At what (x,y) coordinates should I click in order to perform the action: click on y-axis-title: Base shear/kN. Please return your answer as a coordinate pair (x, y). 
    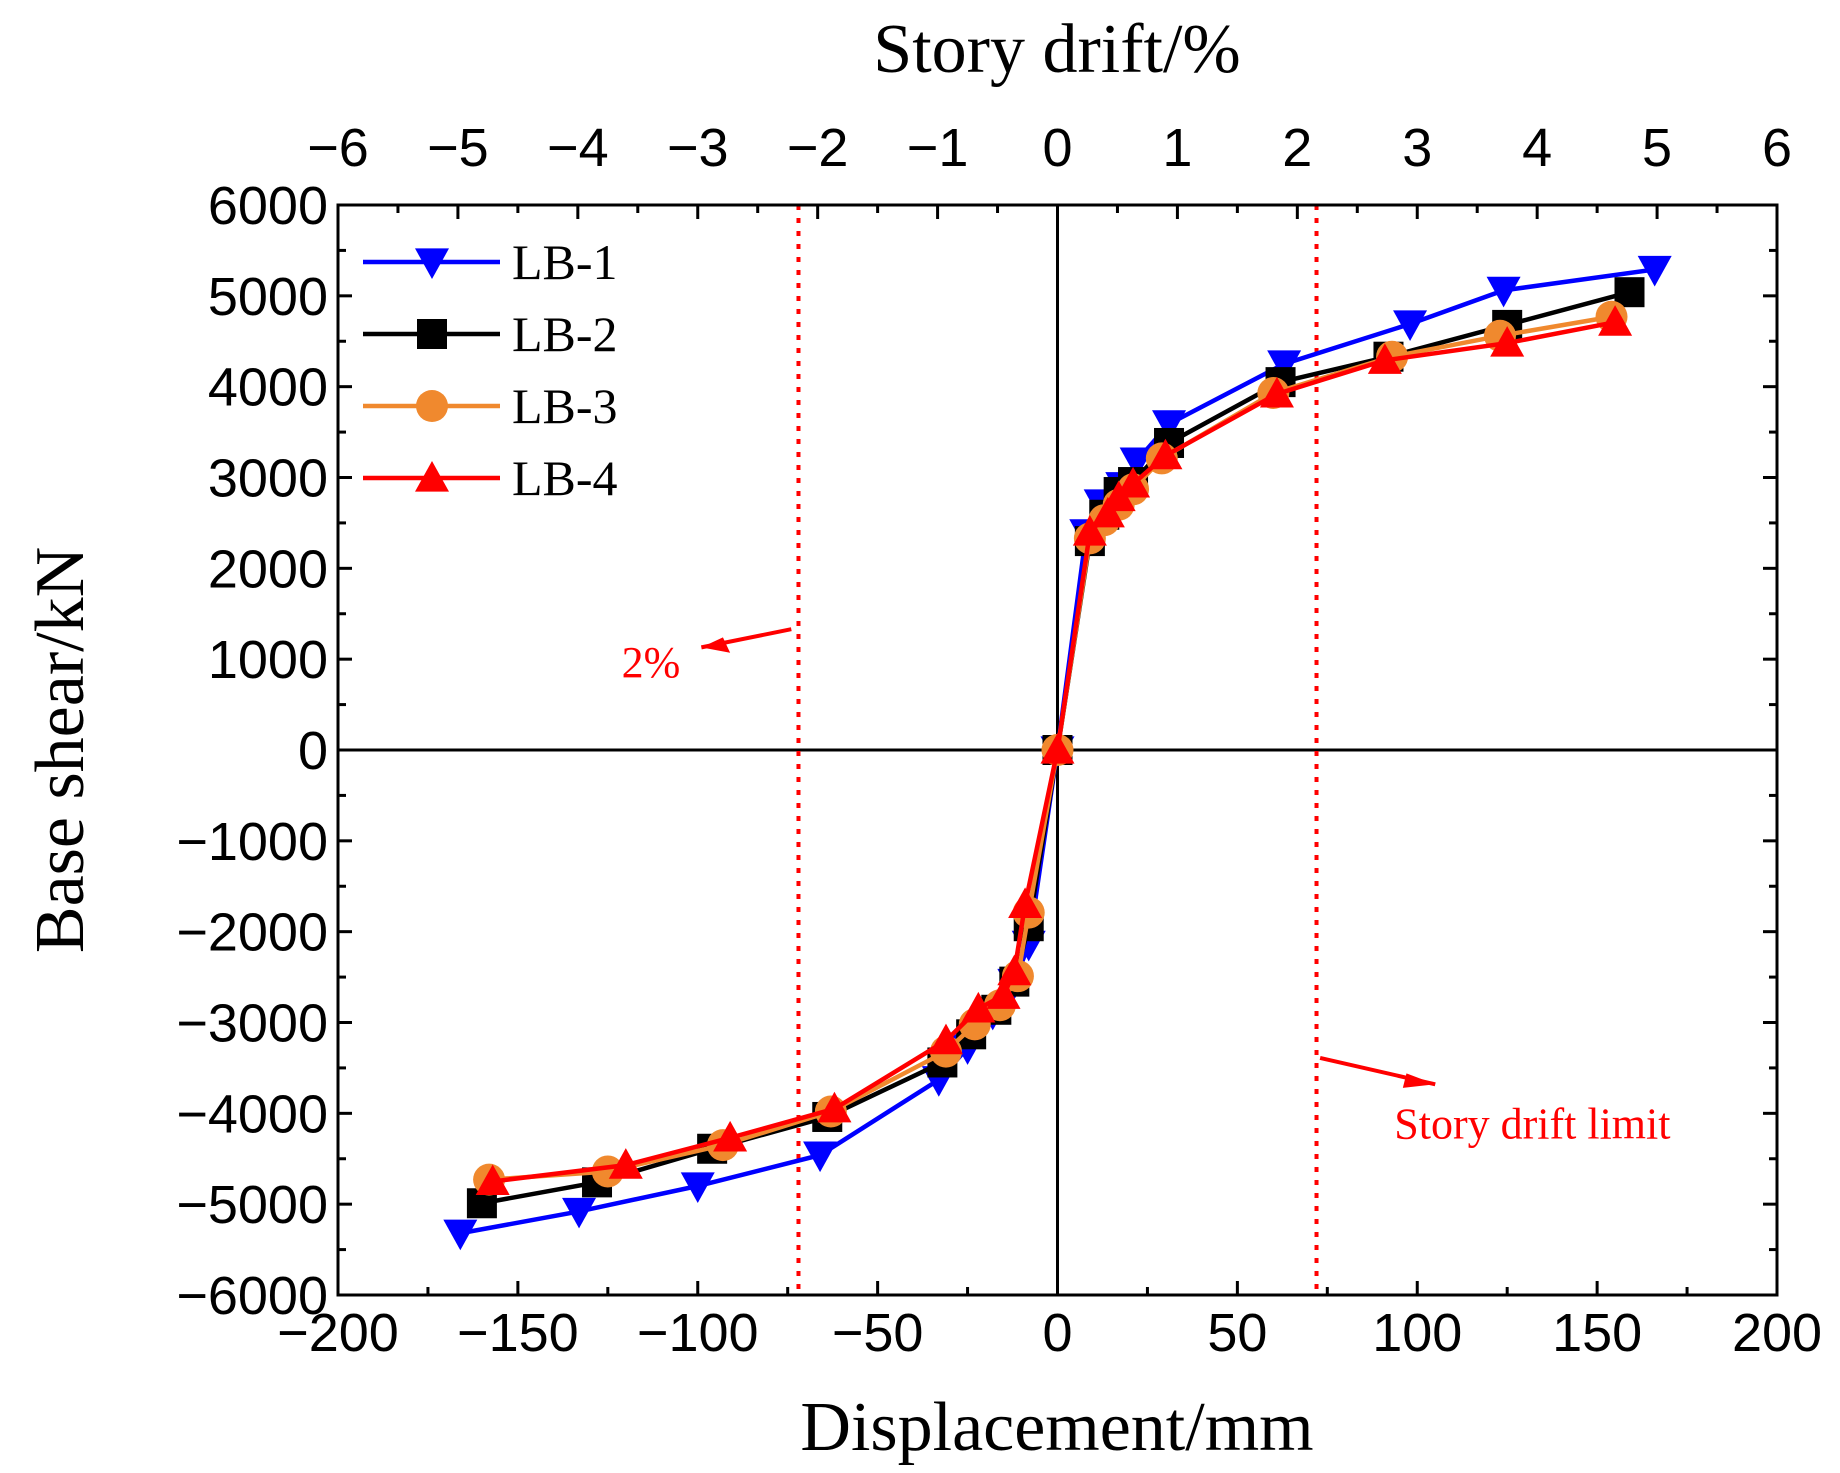
    Looking at the image, I should click on (60, 750).